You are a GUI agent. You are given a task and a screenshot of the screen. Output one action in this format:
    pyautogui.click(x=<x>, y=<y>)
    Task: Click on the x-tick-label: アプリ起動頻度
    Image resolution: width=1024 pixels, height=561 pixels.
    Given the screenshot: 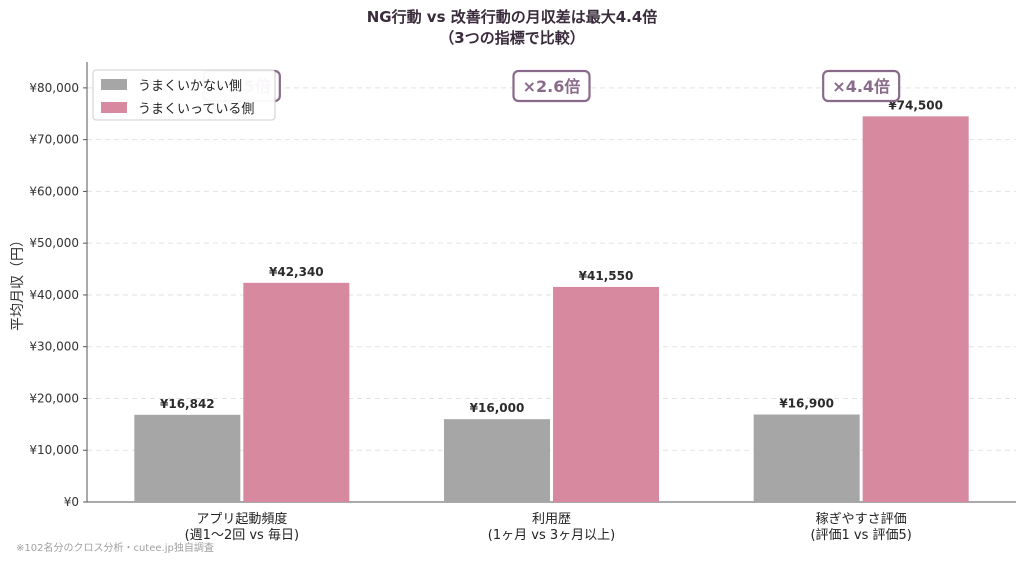 What is the action you would take?
    pyautogui.click(x=241, y=519)
    